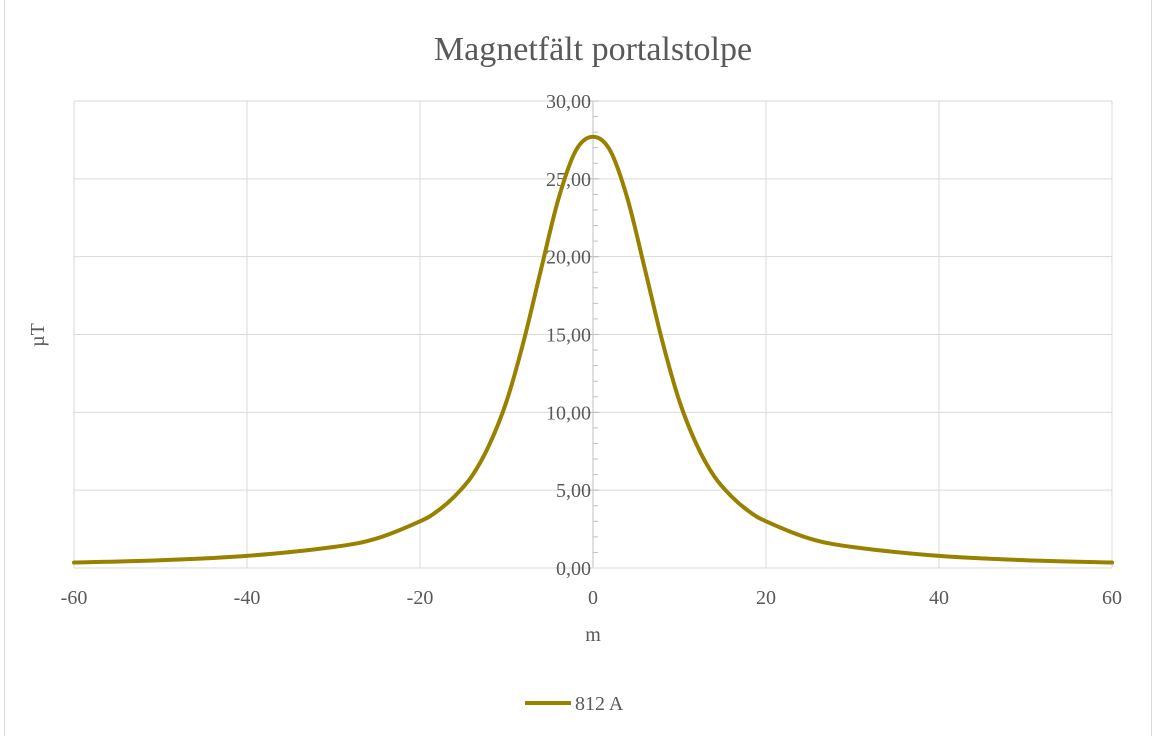 This screenshot has height=738, width=1154. What do you see at coordinates (38, 335) in the screenshot?
I see `y-axis-title: µT` at bounding box center [38, 335].